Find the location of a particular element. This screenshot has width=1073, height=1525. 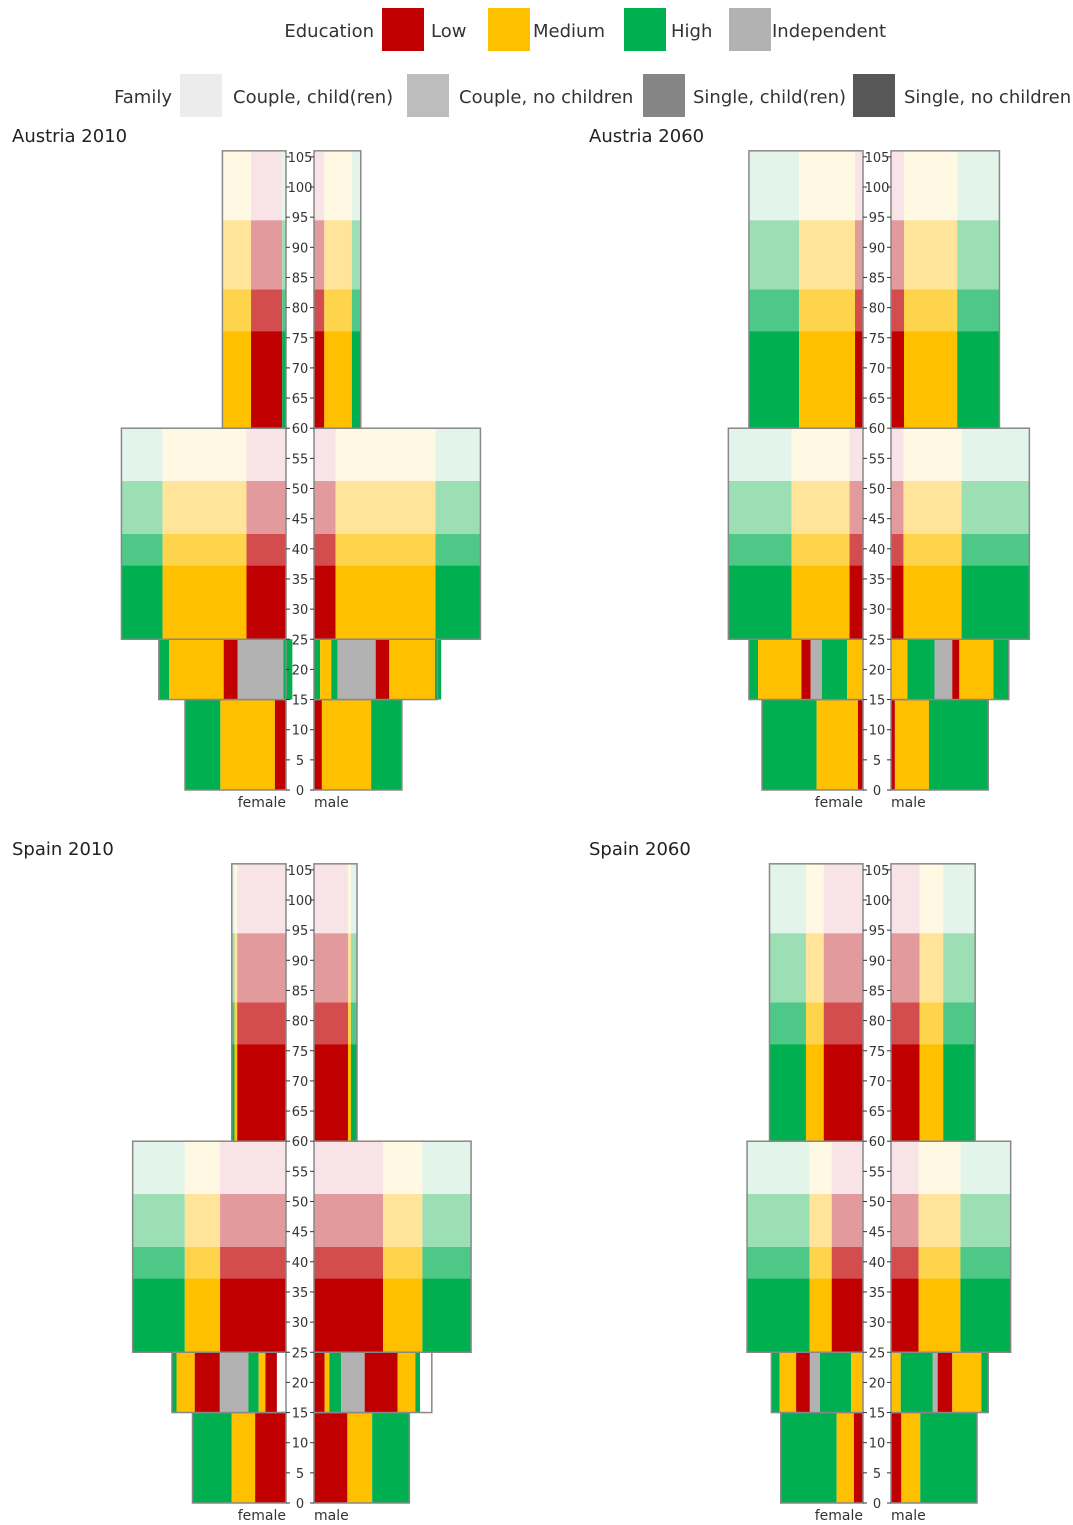

legend-family-label: Single, no children is located at coordinates (987, 97).